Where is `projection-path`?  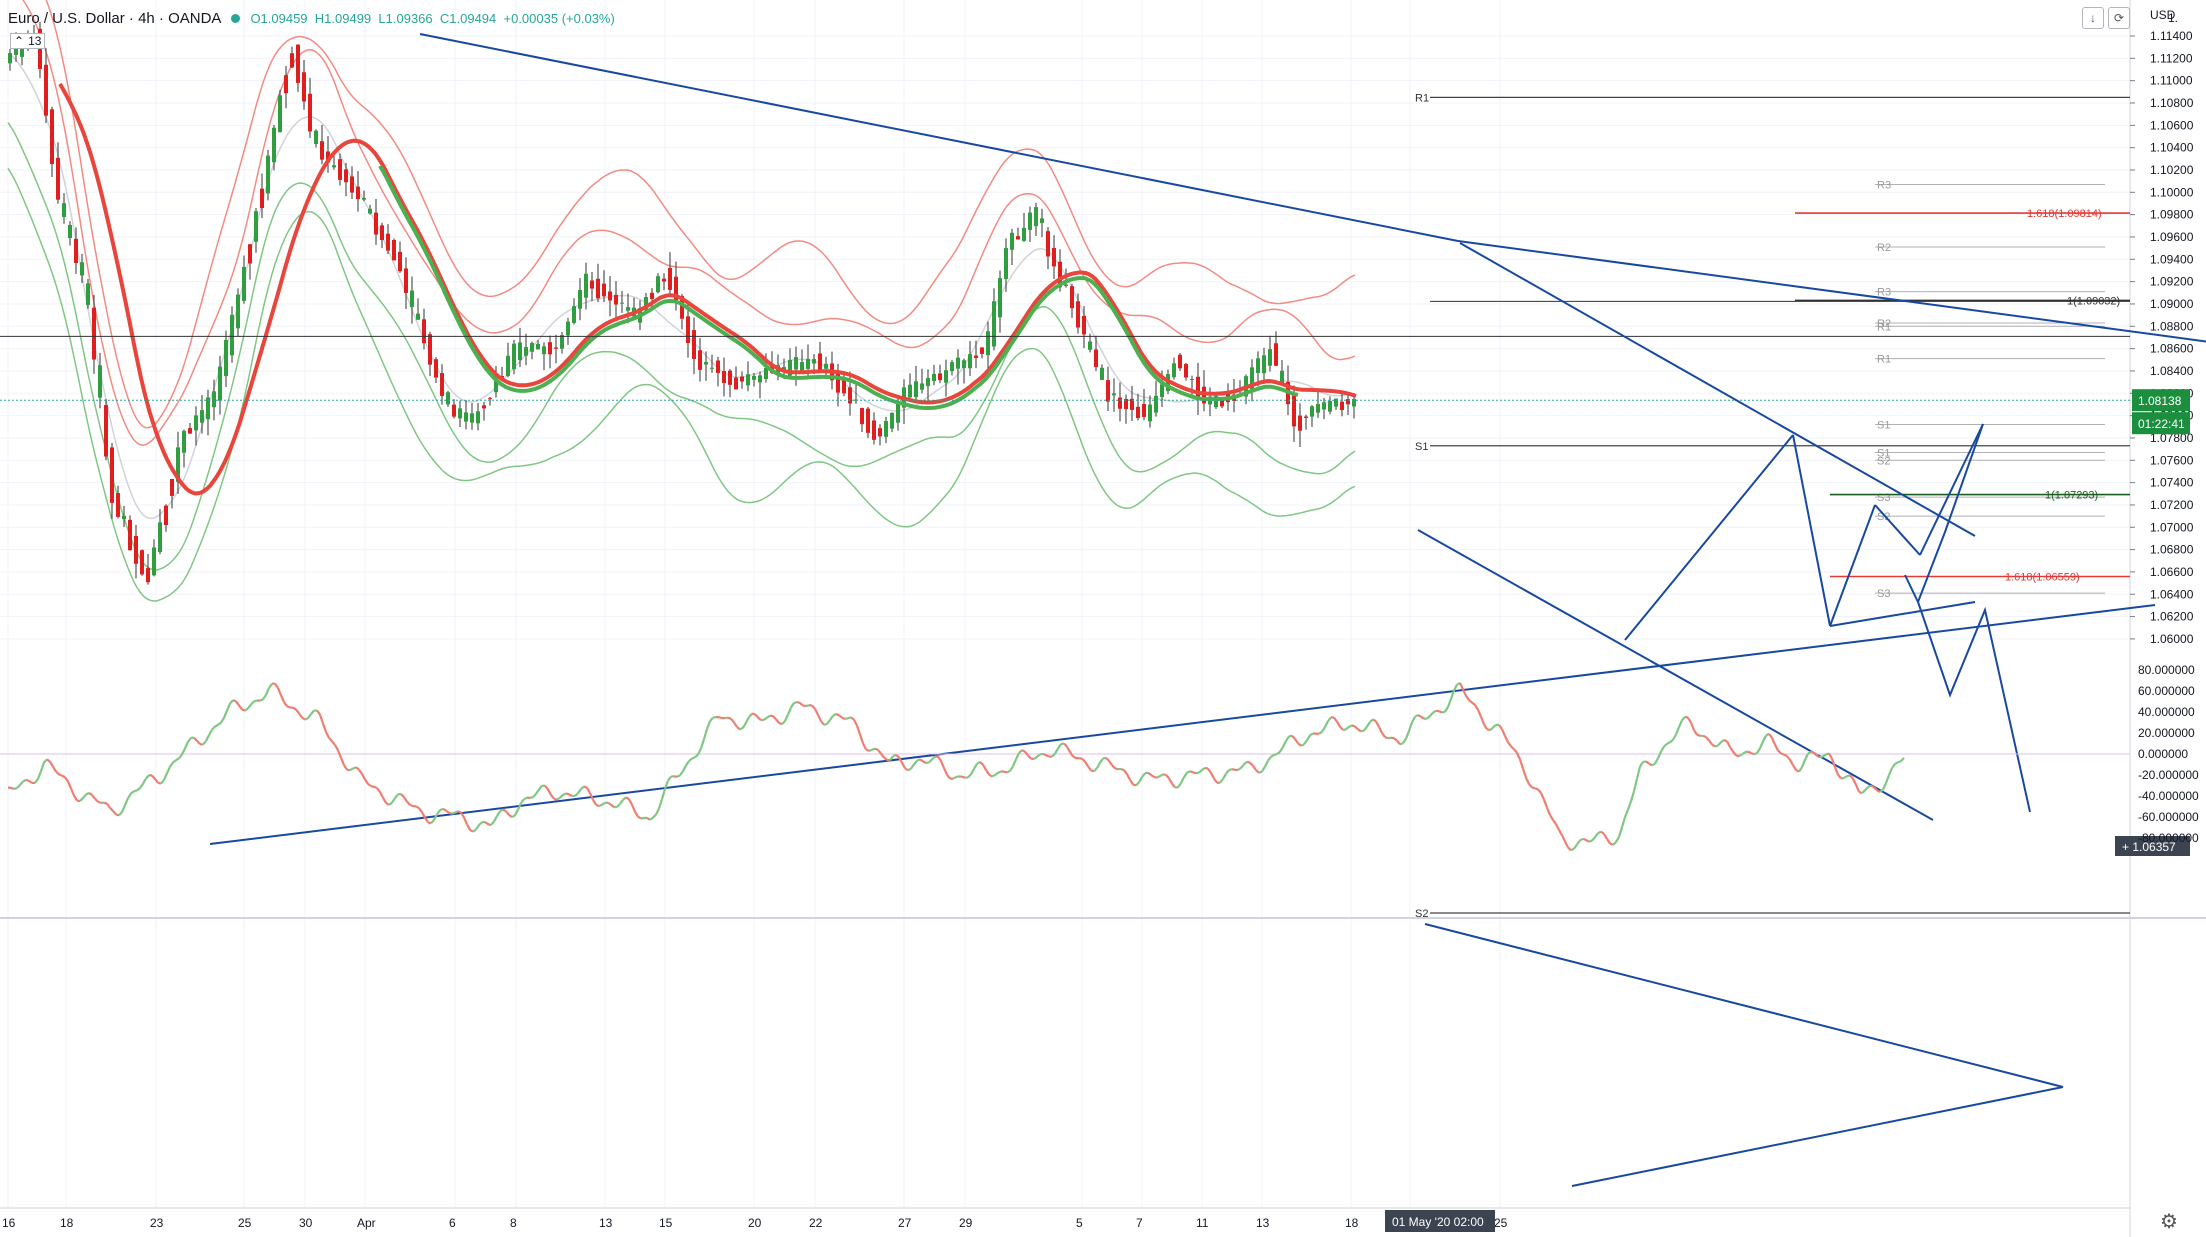 projection-path is located at coordinates (1967, 618).